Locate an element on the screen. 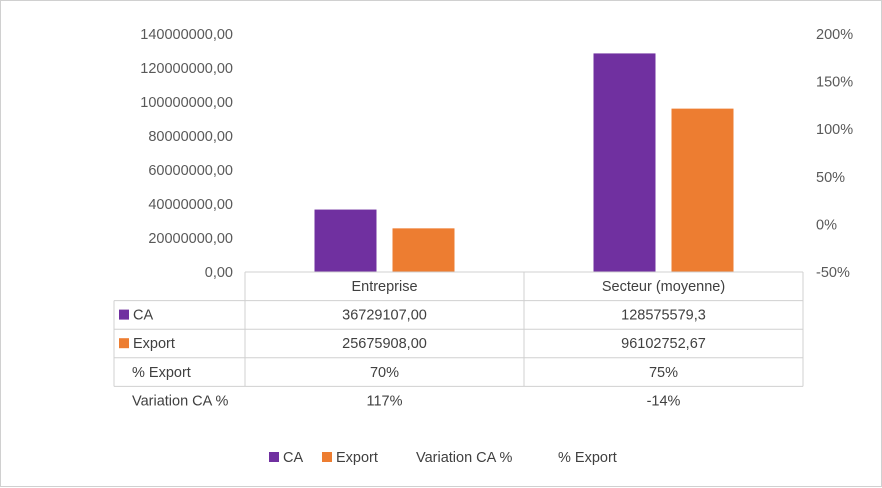  y2-tick-label: 150% is located at coordinates (834, 83).